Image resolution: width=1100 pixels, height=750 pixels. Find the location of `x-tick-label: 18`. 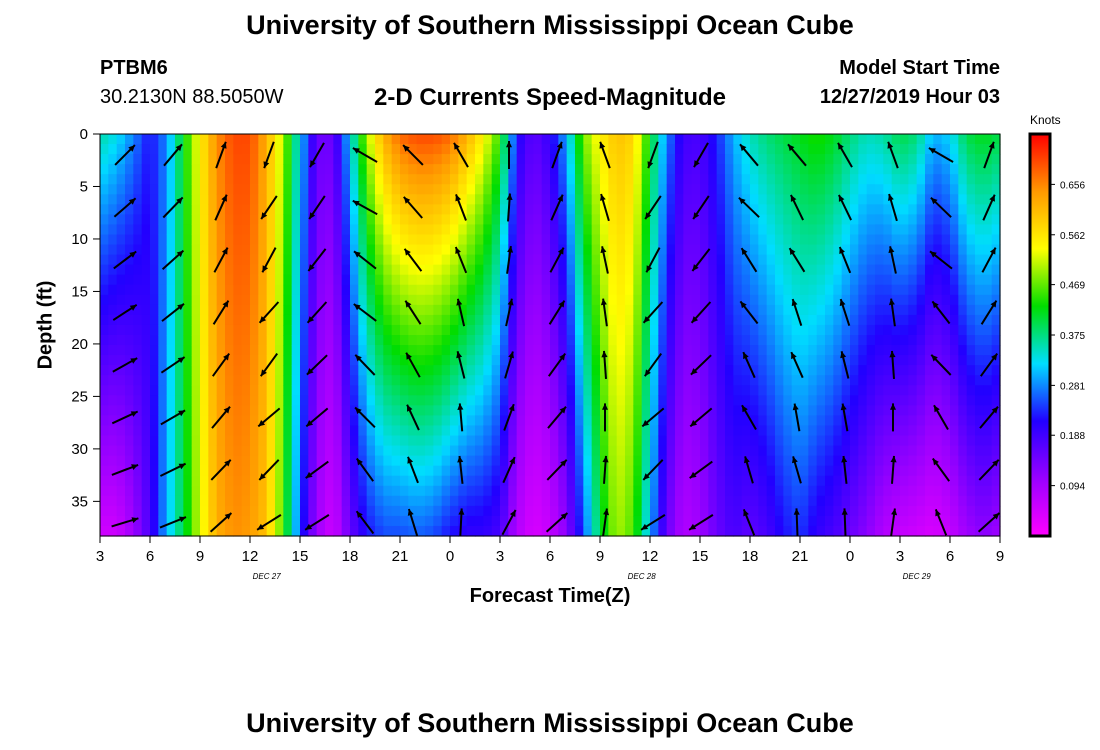

x-tick-label: 18 is located at coordinates (750, 556).